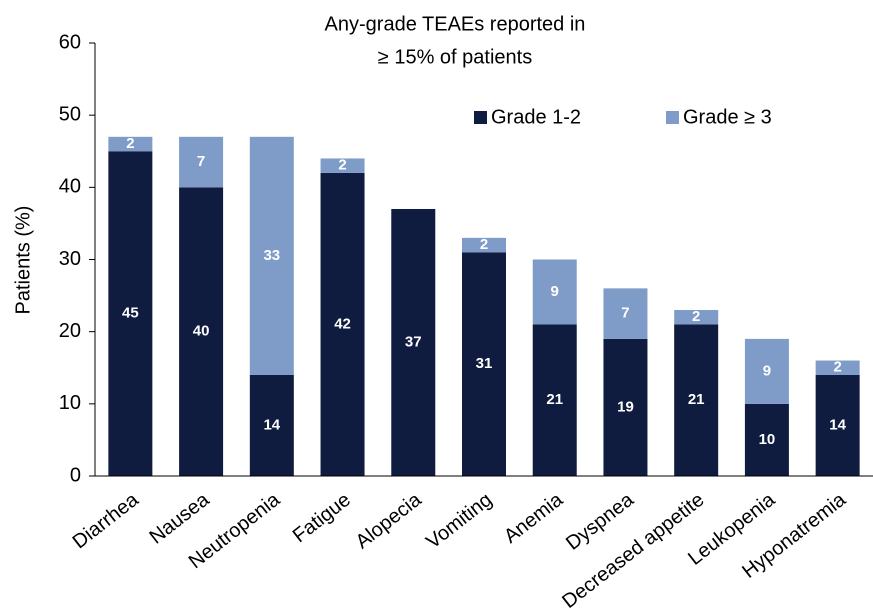 The image size is (873, 616). Describe the element at coordinates (70, 331) in the screenshot. I see `y-tick-label: 20` at that location.